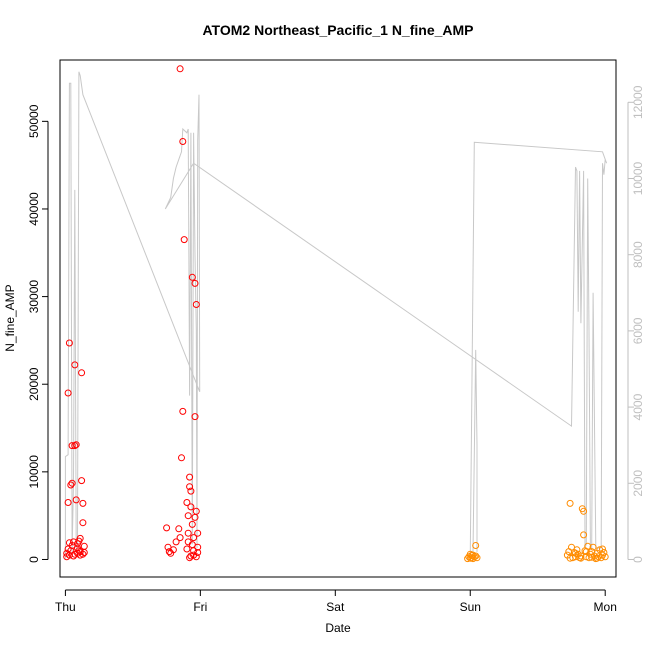 This screenshot has height=650, width=650. Describe the element at coordinates (34, 297) in the screenshot. I see `y-tick-label: 30000` at that location.